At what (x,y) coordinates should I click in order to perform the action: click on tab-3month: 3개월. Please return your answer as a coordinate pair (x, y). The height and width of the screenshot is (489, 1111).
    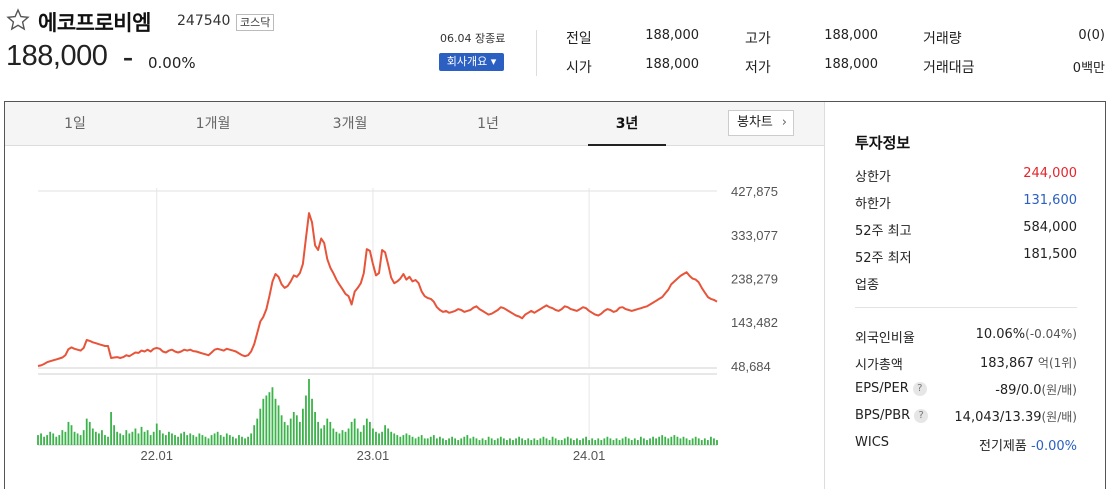
    Looking at the image, I should click on (350, 124).